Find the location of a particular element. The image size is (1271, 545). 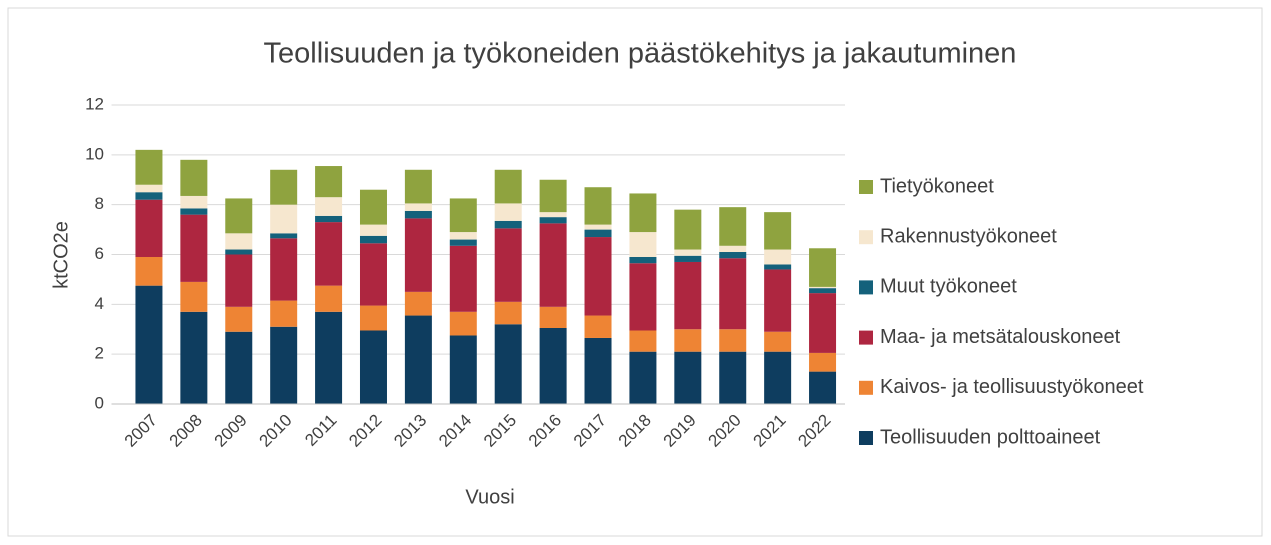

x-axis-label: Vuosi is located at coordinates (489, 497).